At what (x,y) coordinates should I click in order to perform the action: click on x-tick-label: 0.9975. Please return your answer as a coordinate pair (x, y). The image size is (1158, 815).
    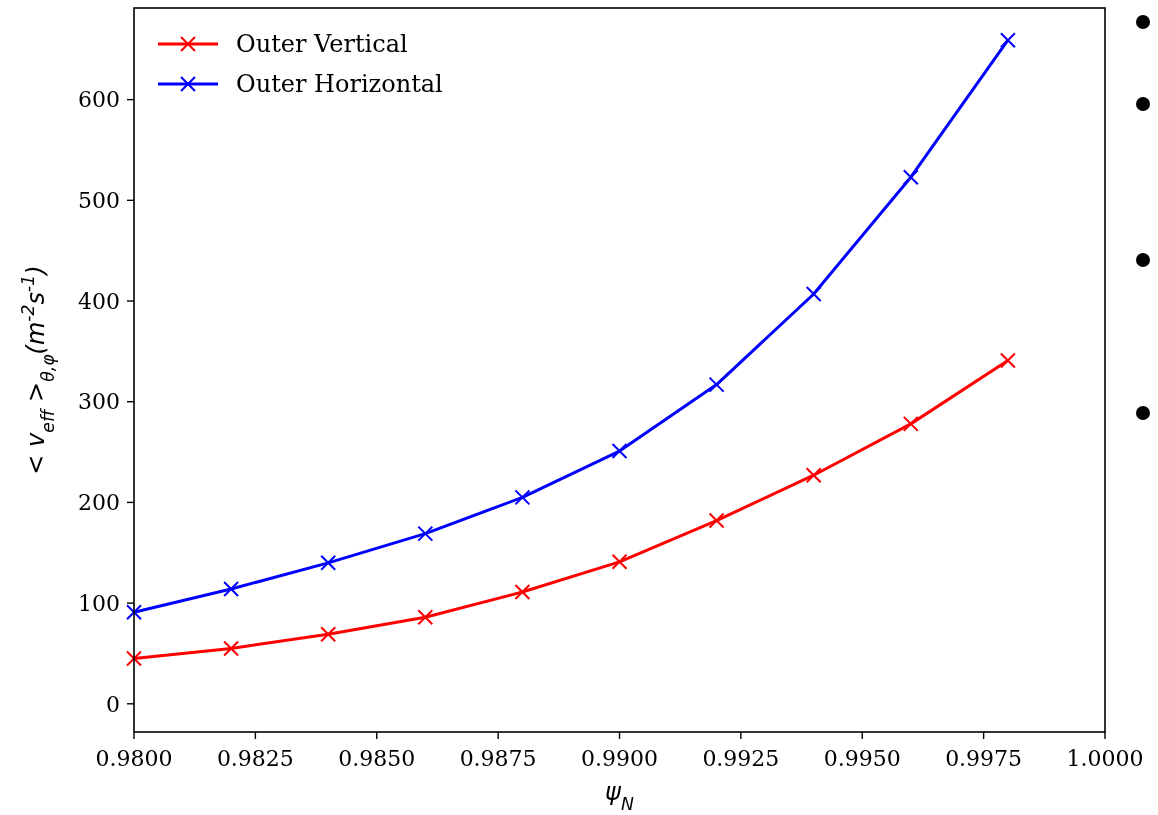
    Looking at the image, I should click on (984, 758).